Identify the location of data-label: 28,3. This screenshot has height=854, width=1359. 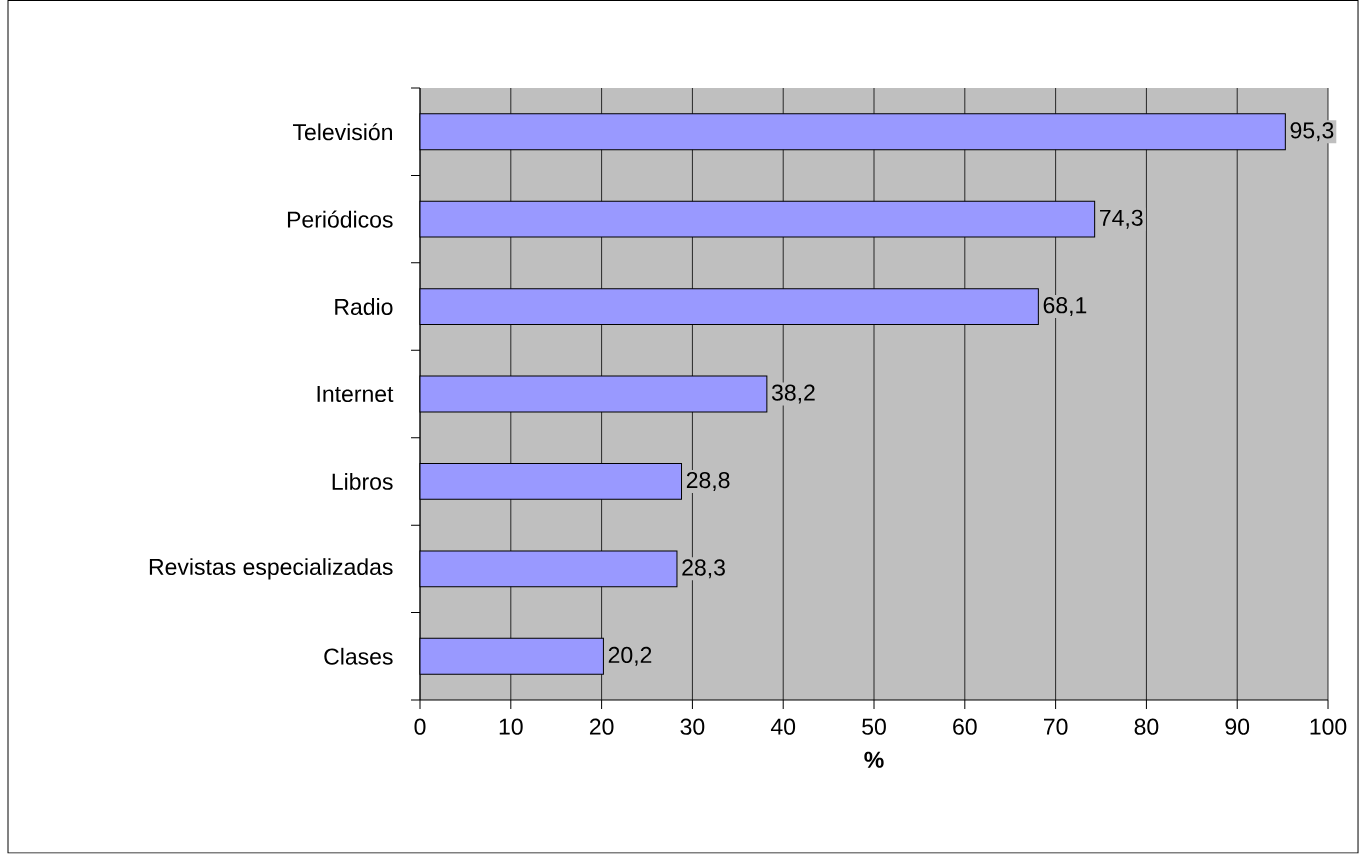
(703, 569).